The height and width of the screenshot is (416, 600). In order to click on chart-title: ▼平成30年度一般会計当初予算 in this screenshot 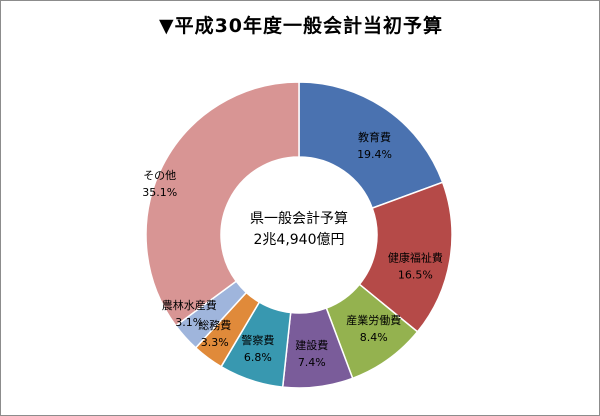, I will do `click(301, 26)`.